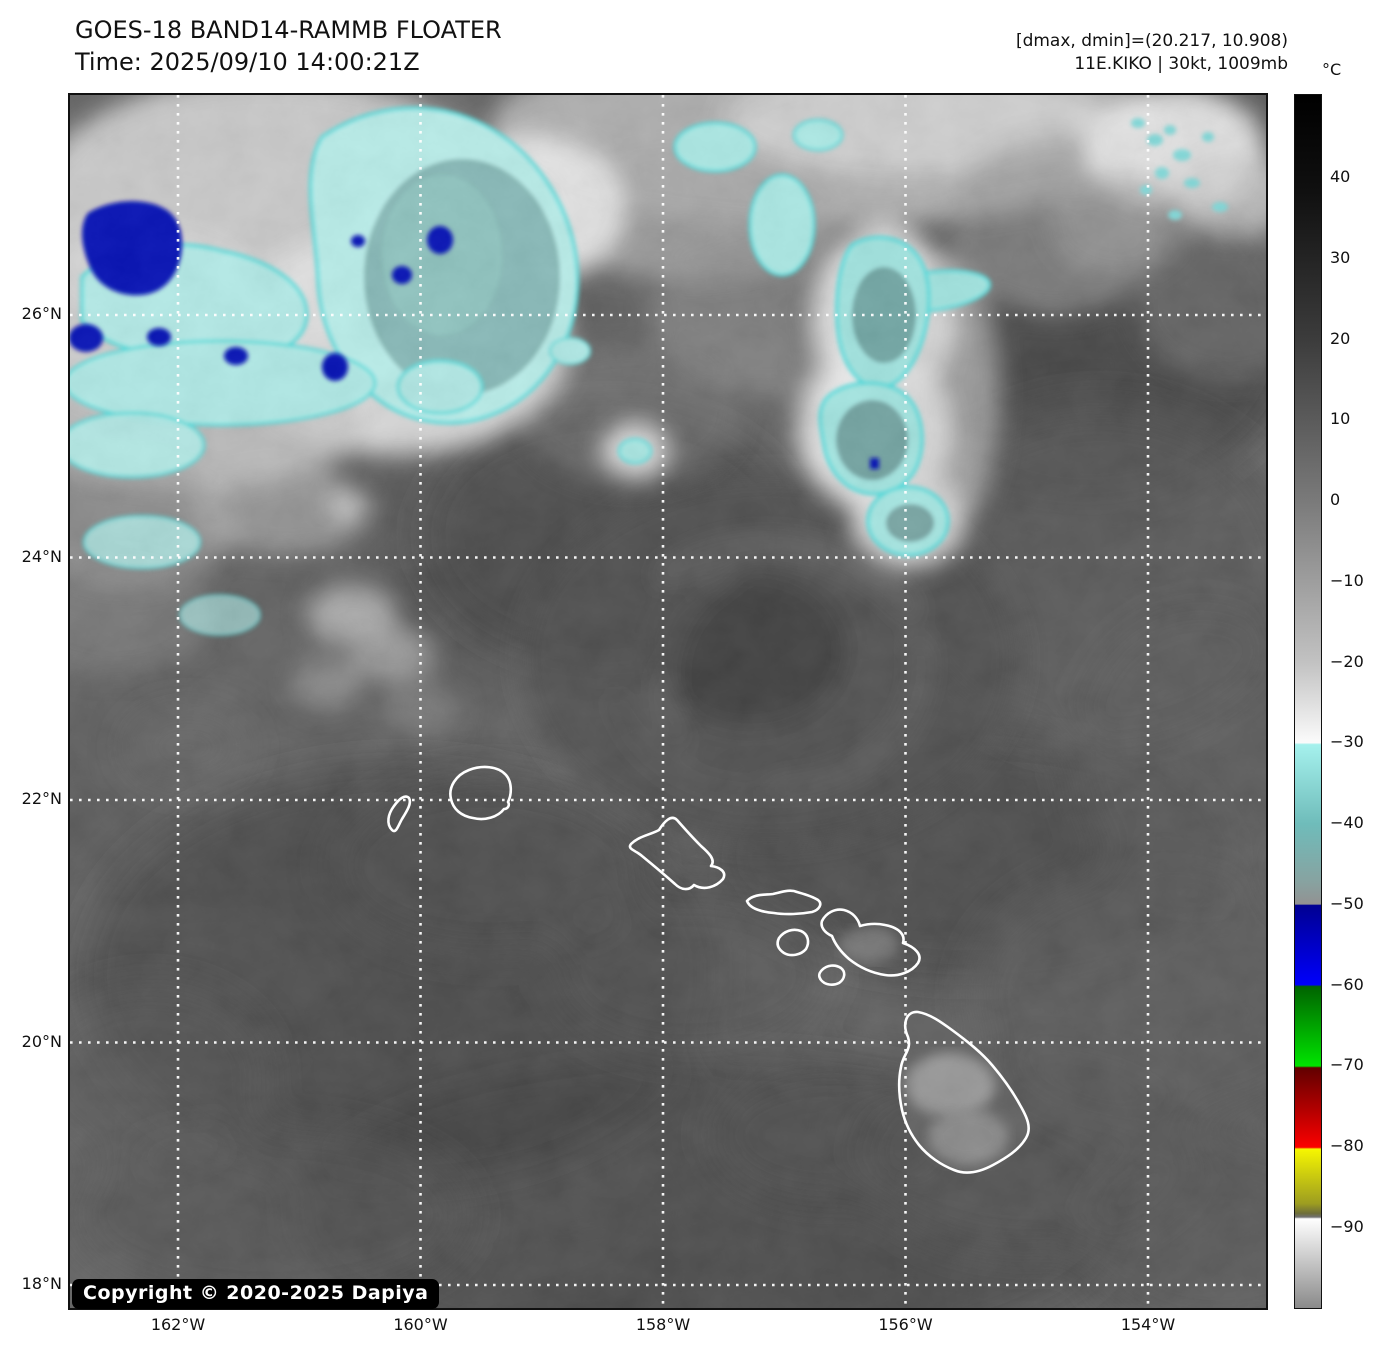 The height and width of the screenshot is (1359, 1390). What do you see at coordinates (481, 793) in the screenshot?
I see `island-kauai` at bounding box center [481, 793].